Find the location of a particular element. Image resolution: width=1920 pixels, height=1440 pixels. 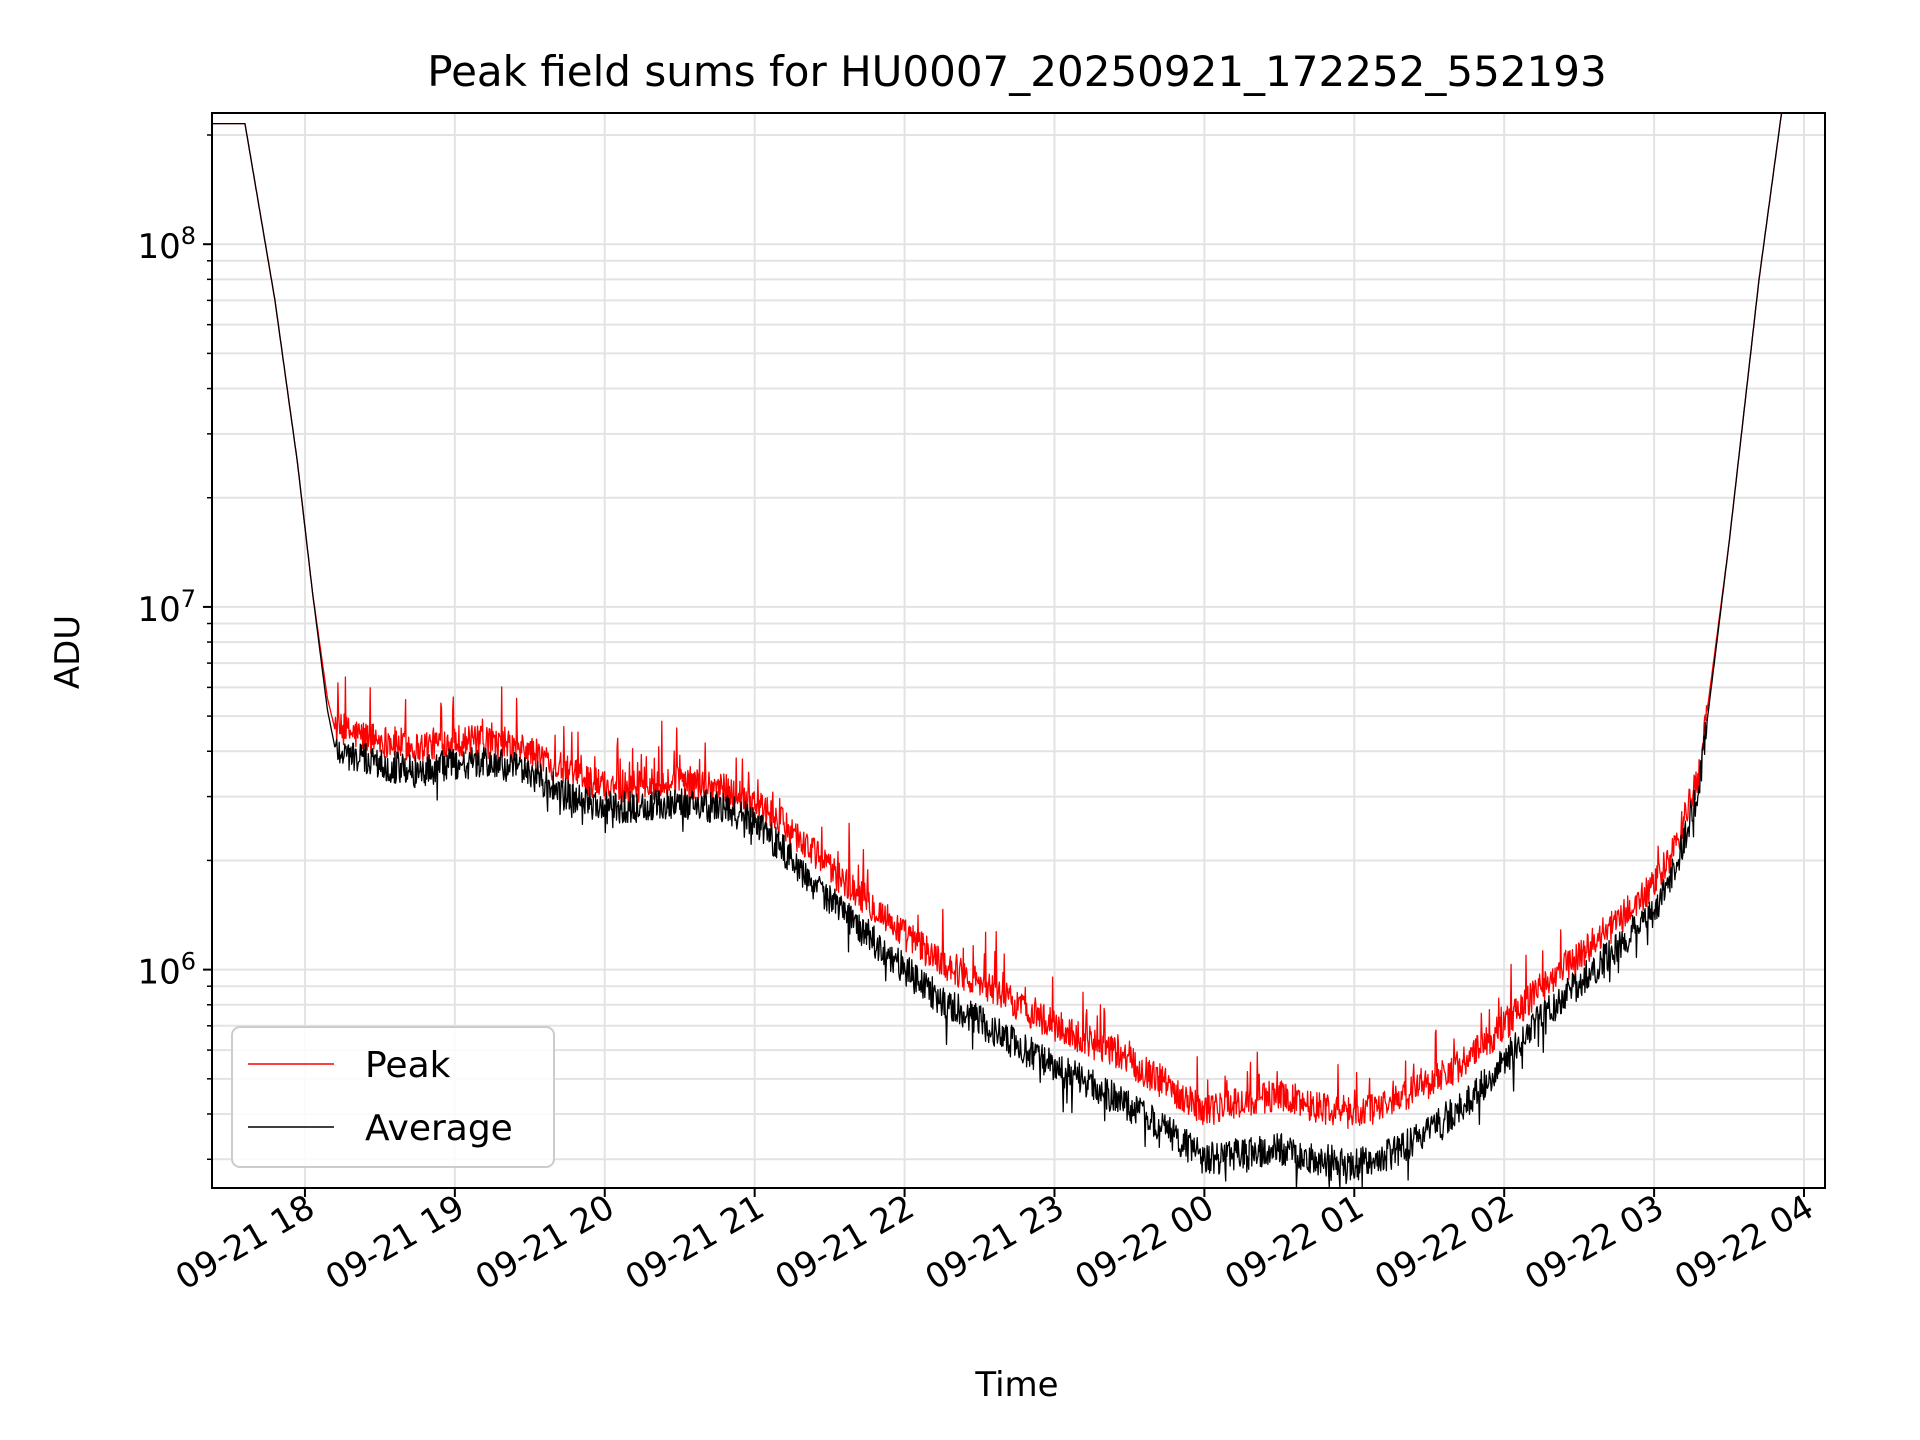

legend-label-peak: Peak is located at coordinates (408, 1065).